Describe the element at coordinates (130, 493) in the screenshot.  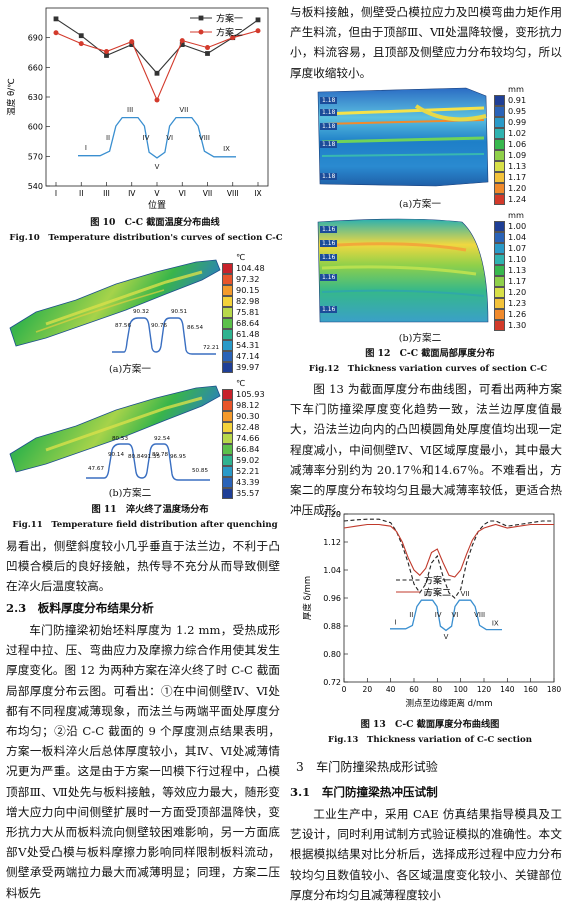
I see `fig11b-subcaption: (b)方案二` at that location.